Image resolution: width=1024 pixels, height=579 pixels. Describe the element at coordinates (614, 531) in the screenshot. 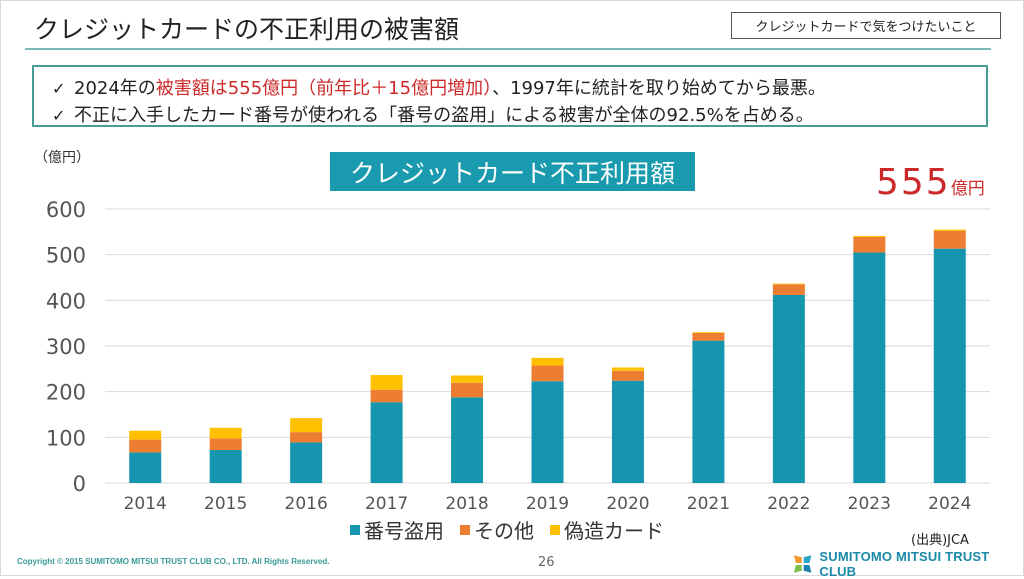

I see `legend-label: 偽造カード` at that location.